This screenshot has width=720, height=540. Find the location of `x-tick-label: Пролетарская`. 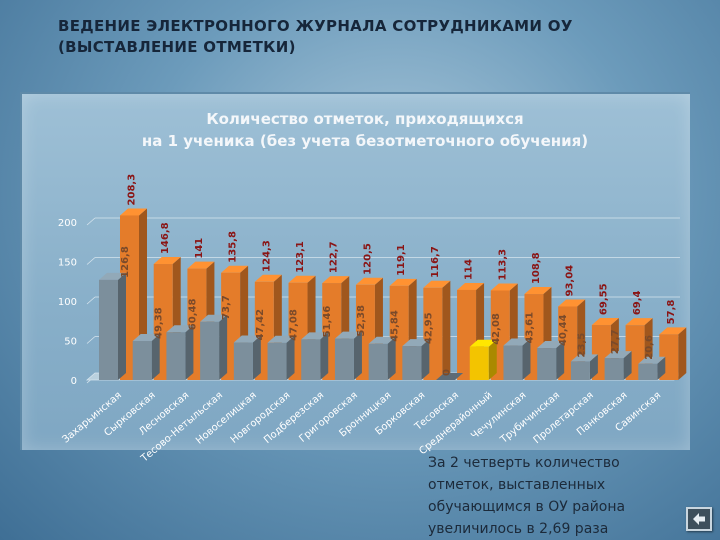

x-tick-label: Пролетарская is located at coordinates (564, 418).